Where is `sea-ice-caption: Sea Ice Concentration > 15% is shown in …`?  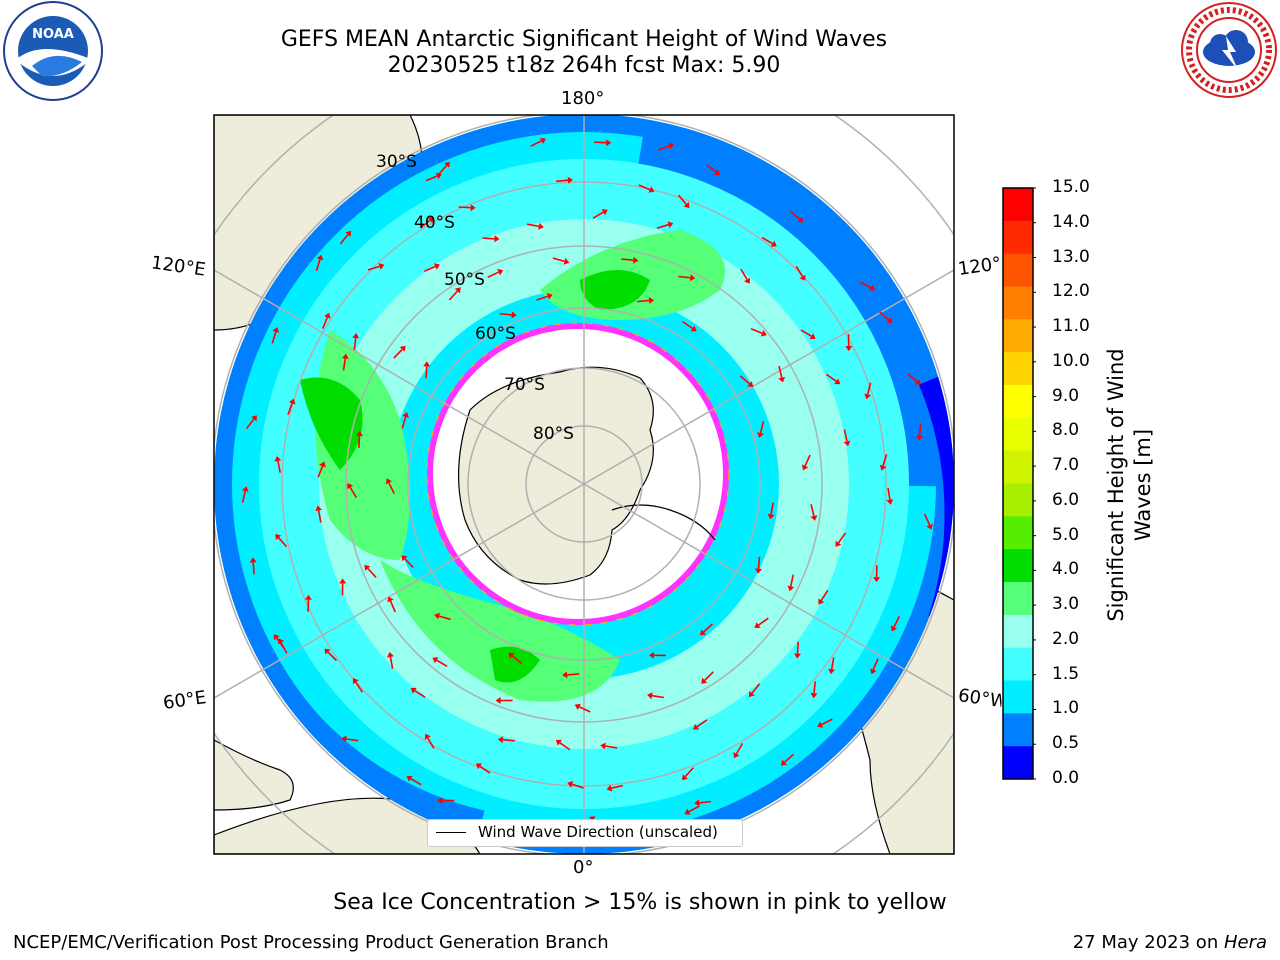
sea-ice-caption: Sea Ice Concentration > 15% is shown in … is located at coordinates (640, 902).